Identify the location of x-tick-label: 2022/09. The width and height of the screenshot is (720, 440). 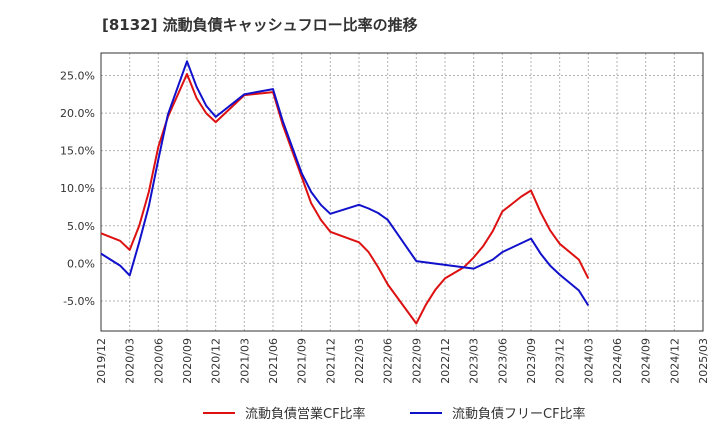
(416, 361).